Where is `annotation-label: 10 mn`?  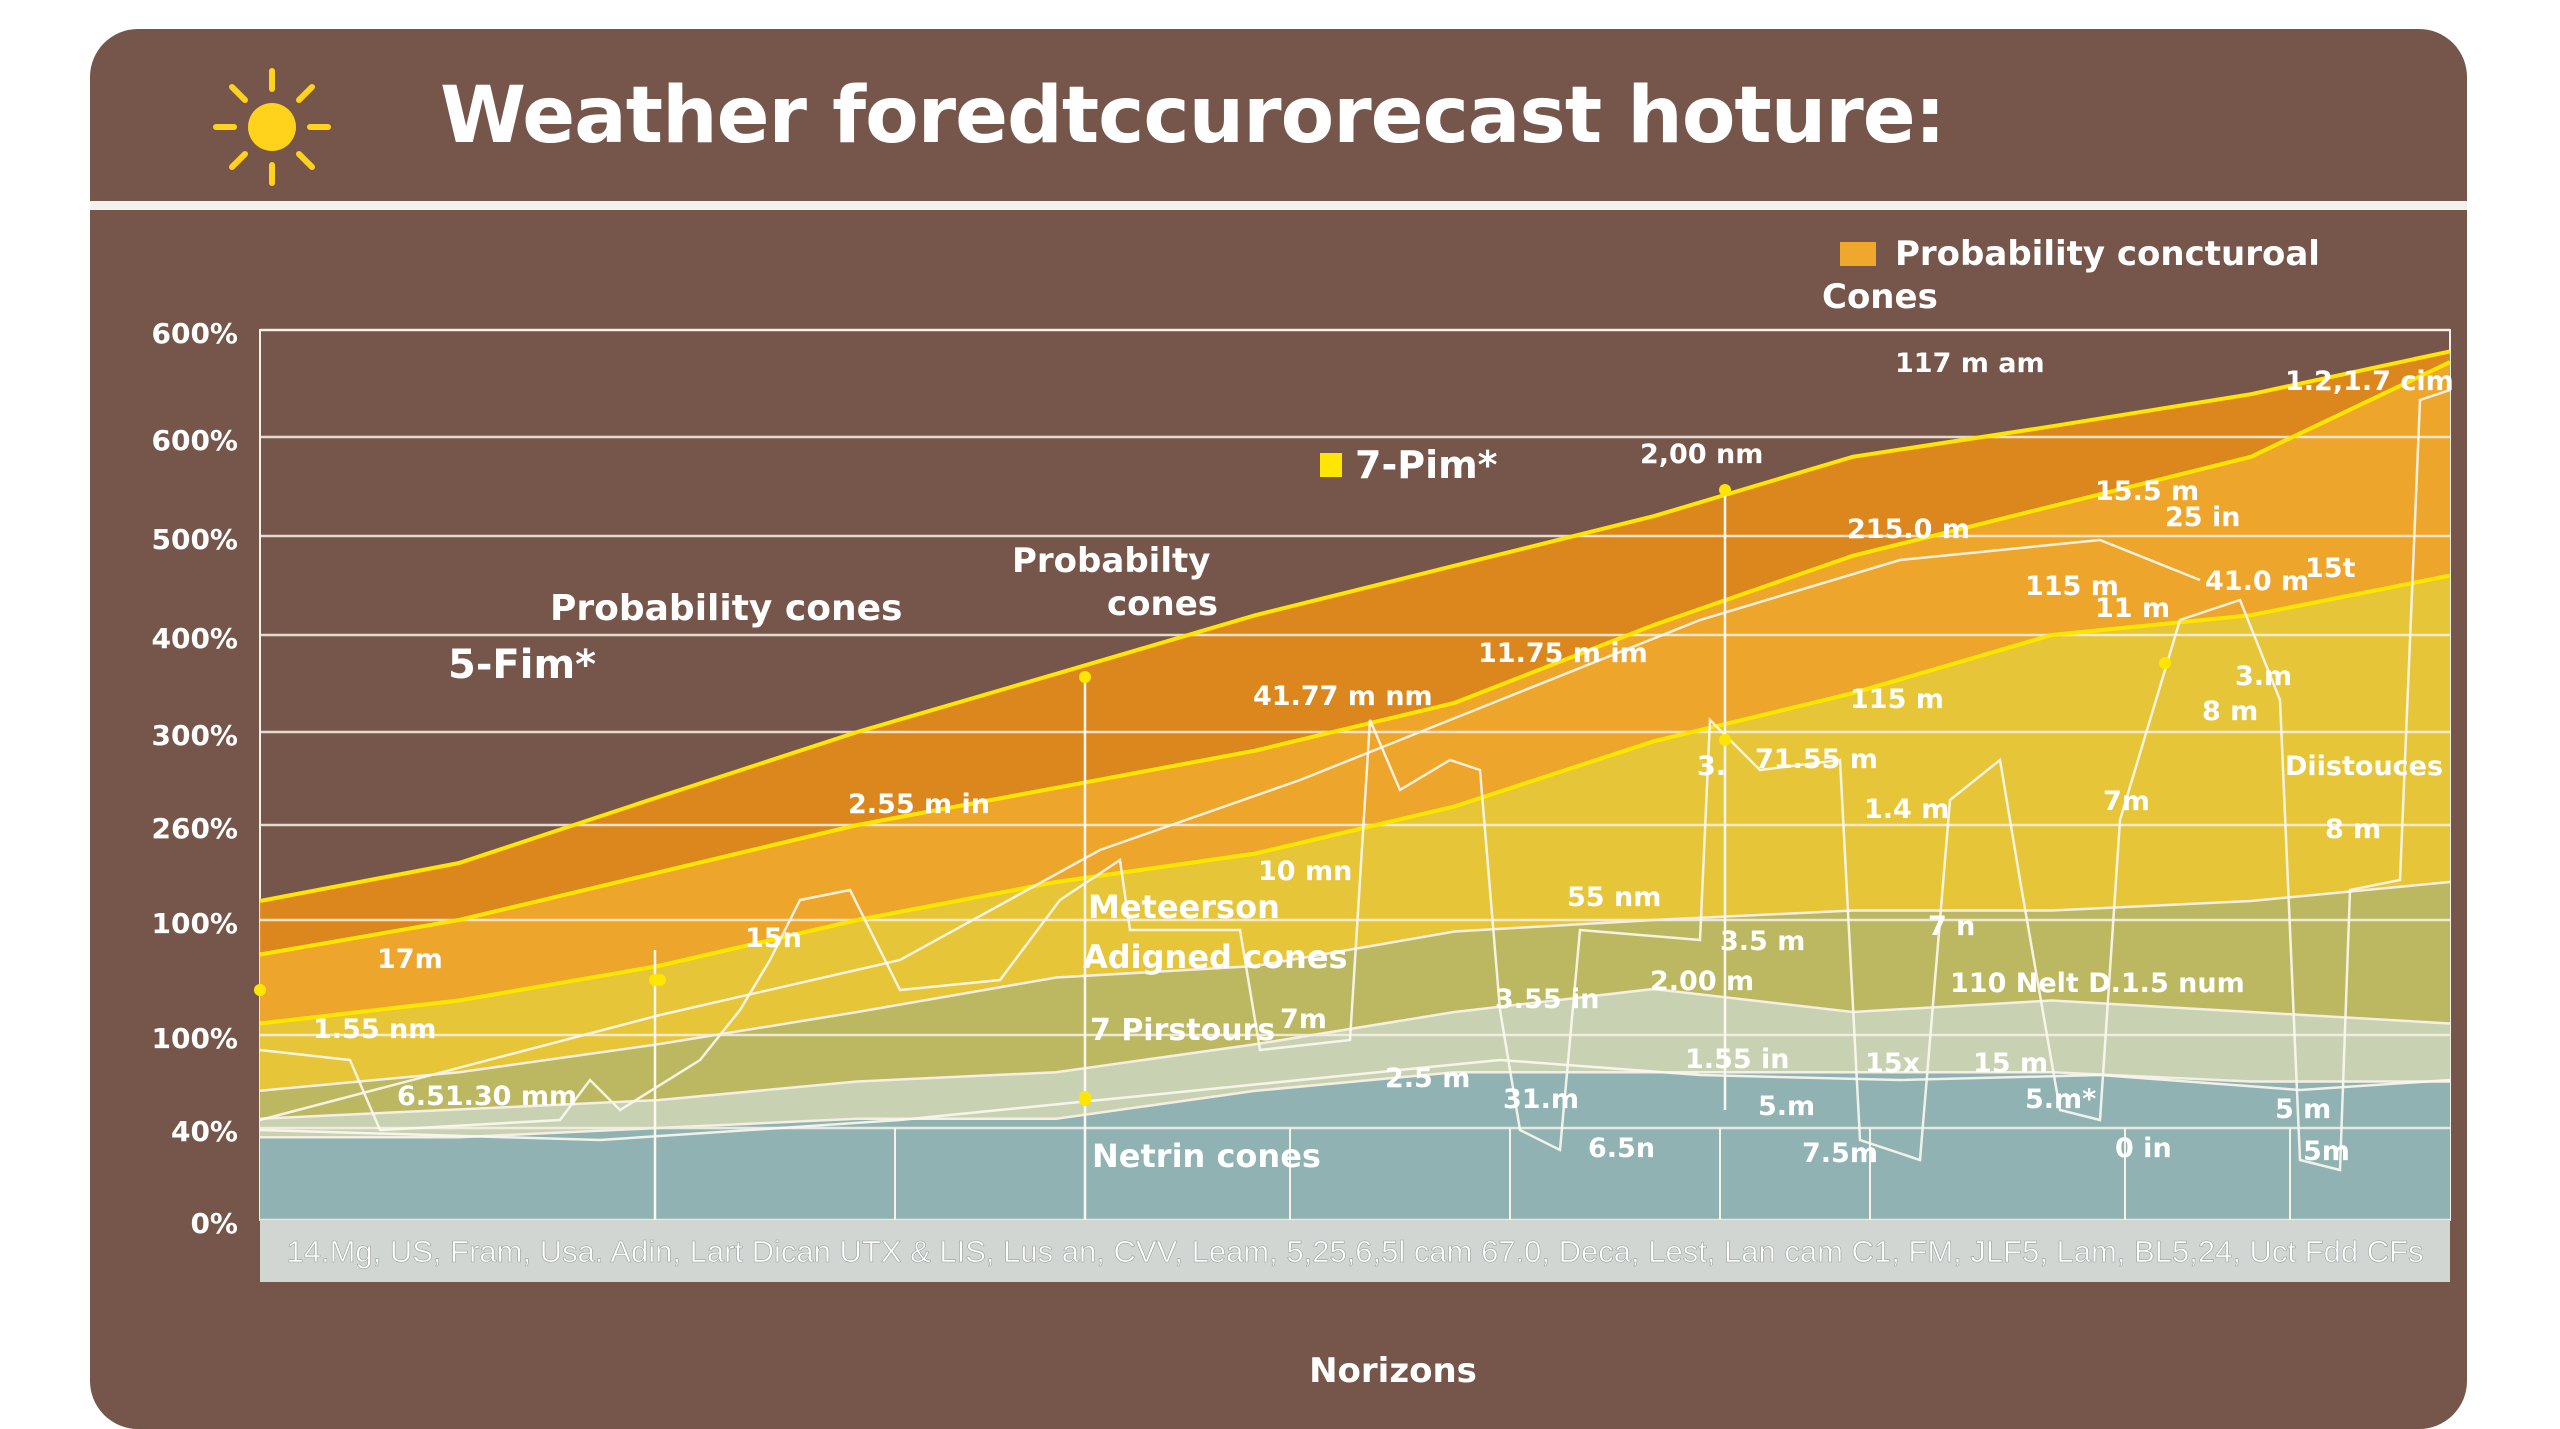 annotation-label: 10 mn is located at coordinates (1305, 871).